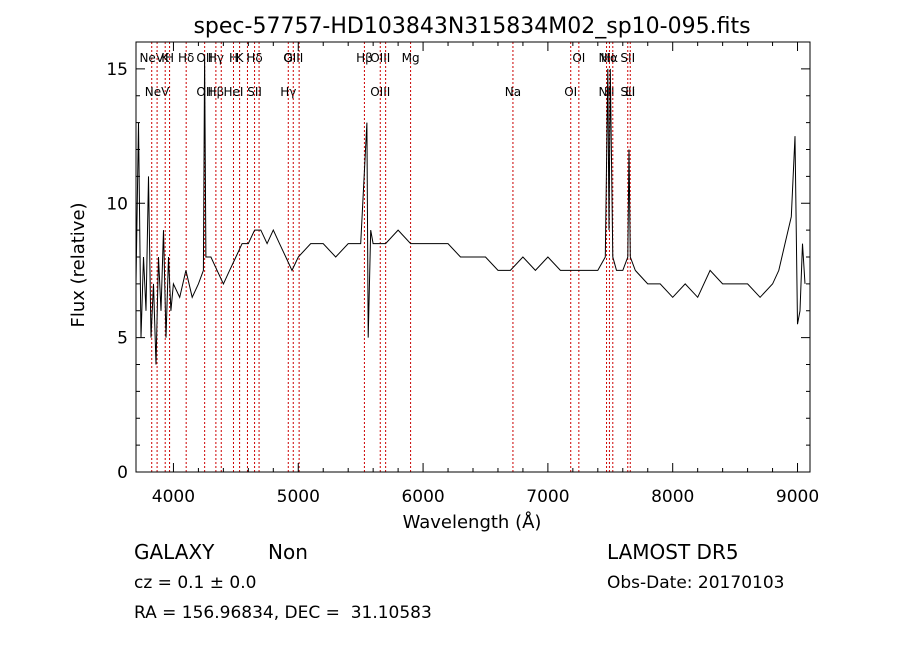 The image size is (900, 649). Describe the element at coordinates (797, 497) in the screenshot. I see `x-tick-label: 9000` at that location.